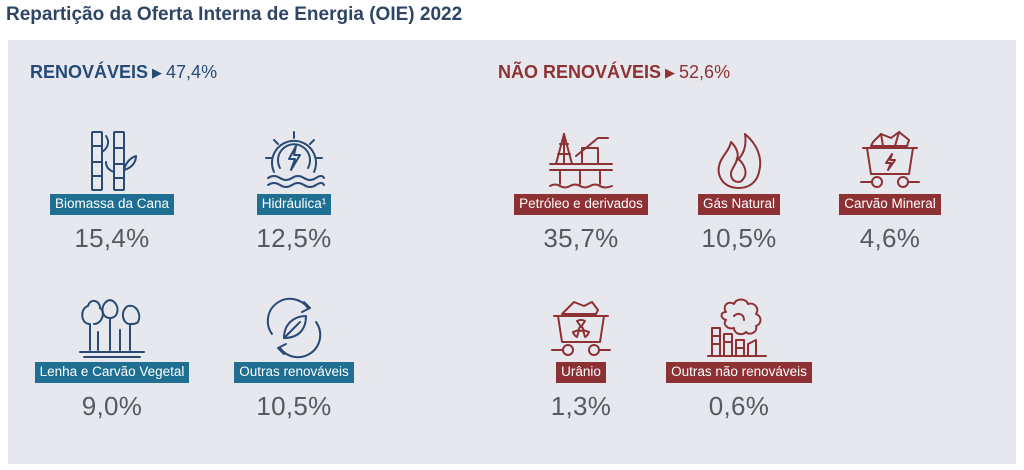 This screenshot has width=1024, height=470. I want to click on non-renewables-total: 52,6%, so click(705, 72).